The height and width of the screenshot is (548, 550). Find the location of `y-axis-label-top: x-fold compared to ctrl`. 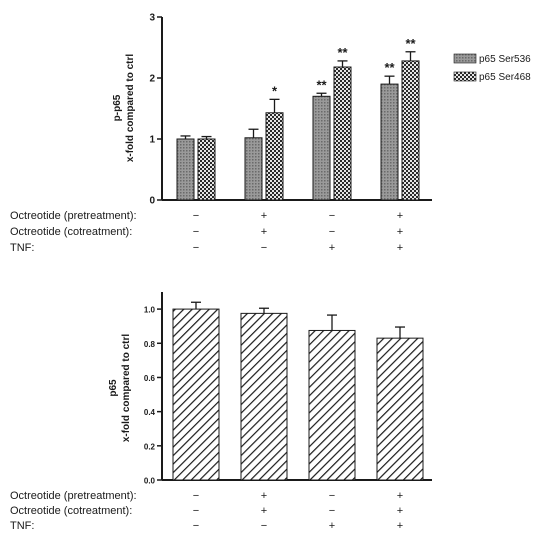

y-axis-label-top: x-fold compared to ctrl is located at coordinates (130, 108).